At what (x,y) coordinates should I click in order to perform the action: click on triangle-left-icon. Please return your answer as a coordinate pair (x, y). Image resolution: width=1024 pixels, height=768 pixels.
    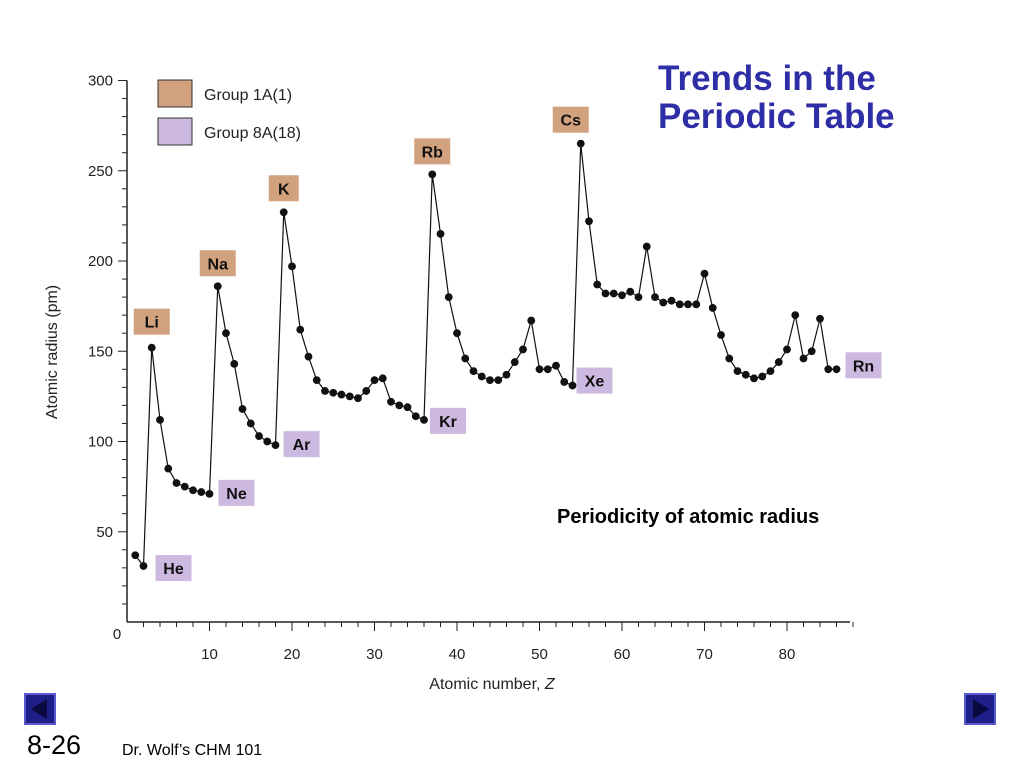
    Looking at the image, I should click on (39, 709).